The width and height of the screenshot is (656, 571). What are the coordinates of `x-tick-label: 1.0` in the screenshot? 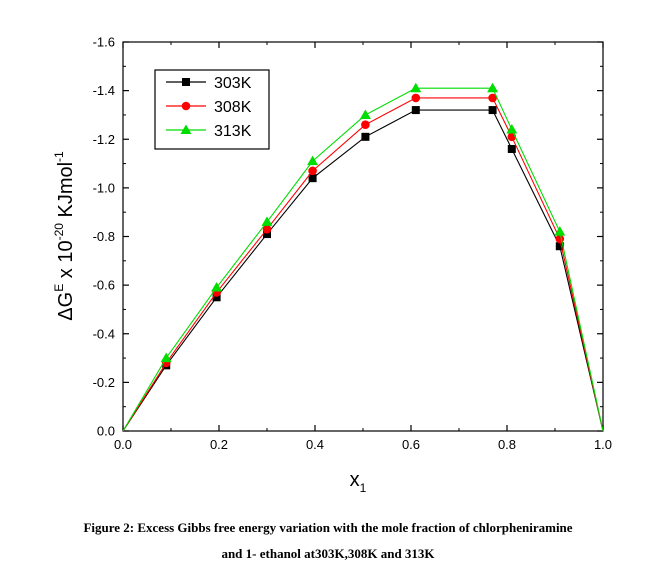 It's located at (603, 444).